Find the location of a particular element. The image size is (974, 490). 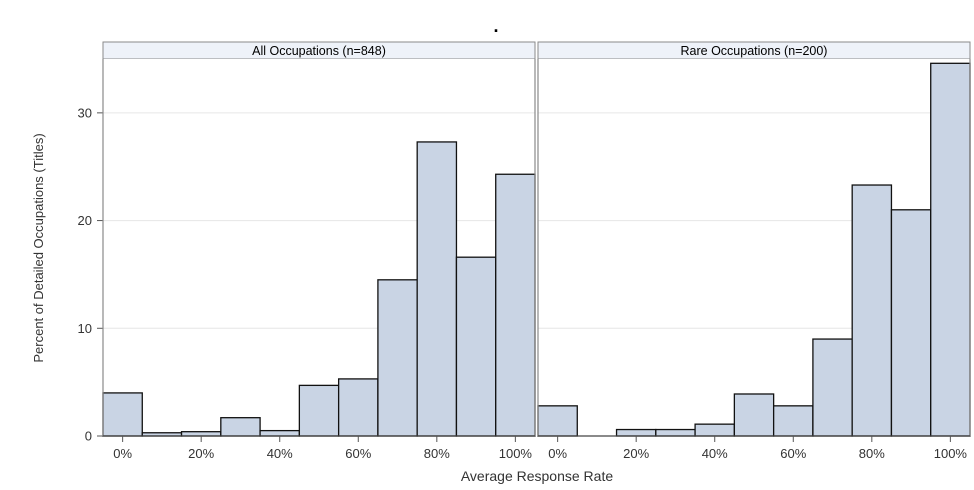

chart-title: . is located at coordinates (495, 26).